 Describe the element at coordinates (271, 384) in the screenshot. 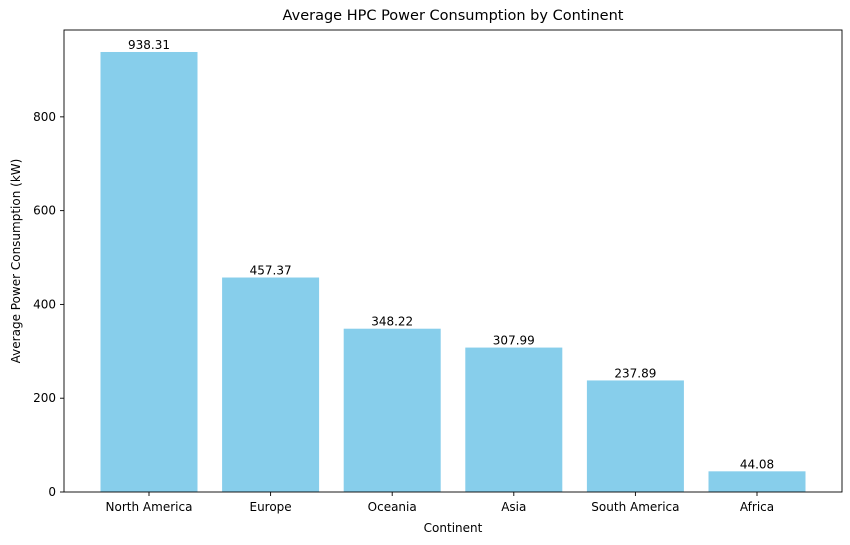

I see `bar-europe` at that location.